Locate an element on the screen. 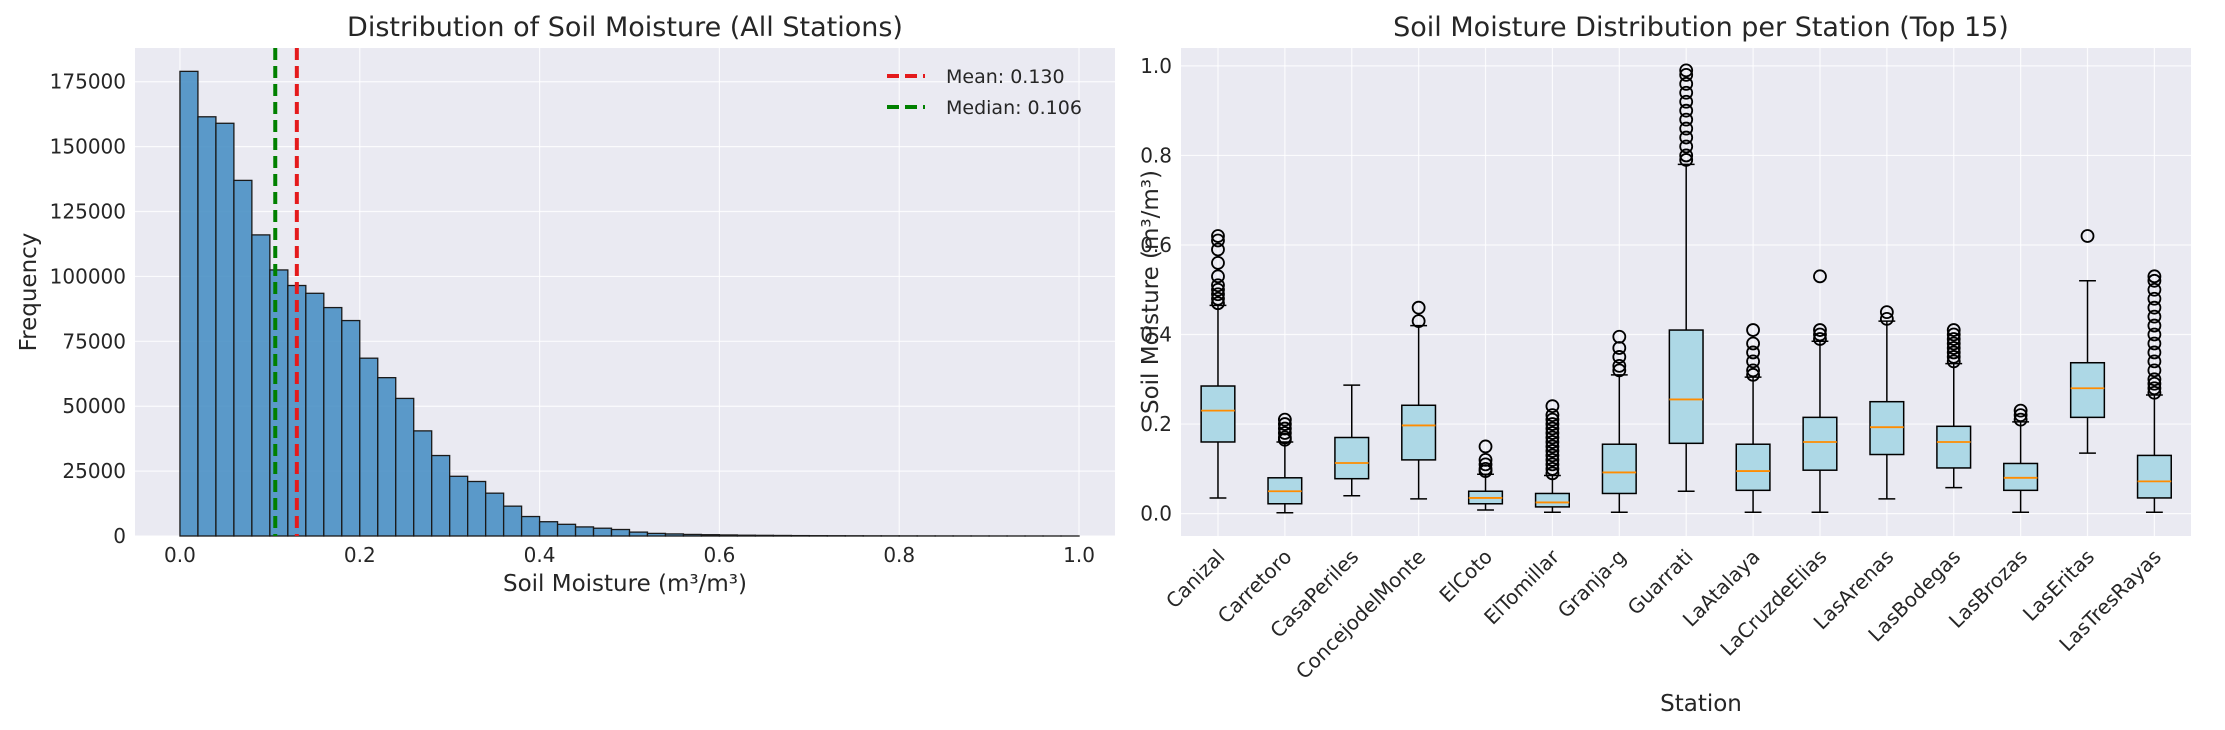  histogram-y-tick-label: 125000 is located at coordinates (88, 212).